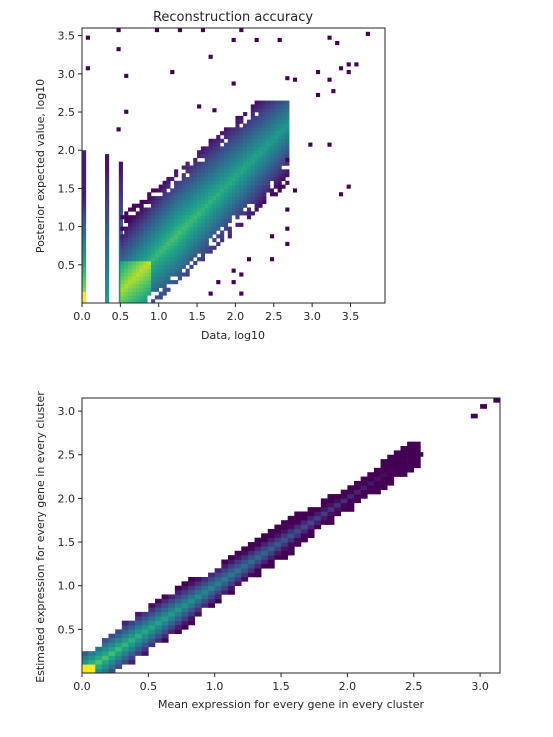  I want to click on chart-2-y-tick-label: 3.0, so click(67, 411).